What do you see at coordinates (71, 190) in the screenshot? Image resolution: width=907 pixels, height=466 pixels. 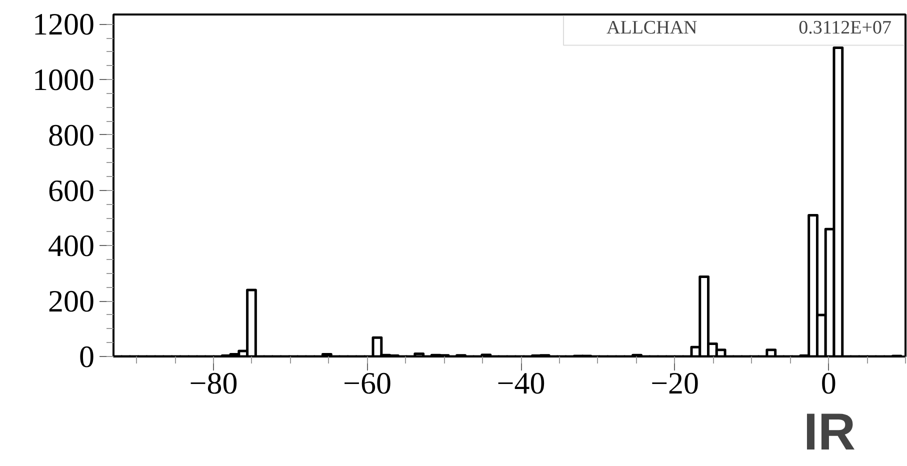 I see `y-tick-label: 600` at bounding box center [71, 190].